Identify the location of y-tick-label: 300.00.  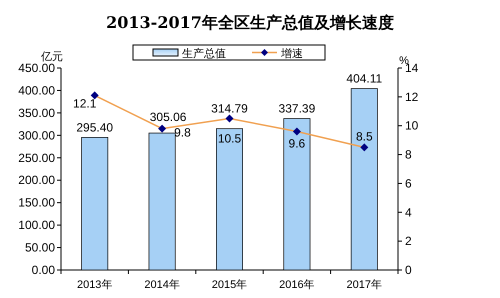
(37, 135).